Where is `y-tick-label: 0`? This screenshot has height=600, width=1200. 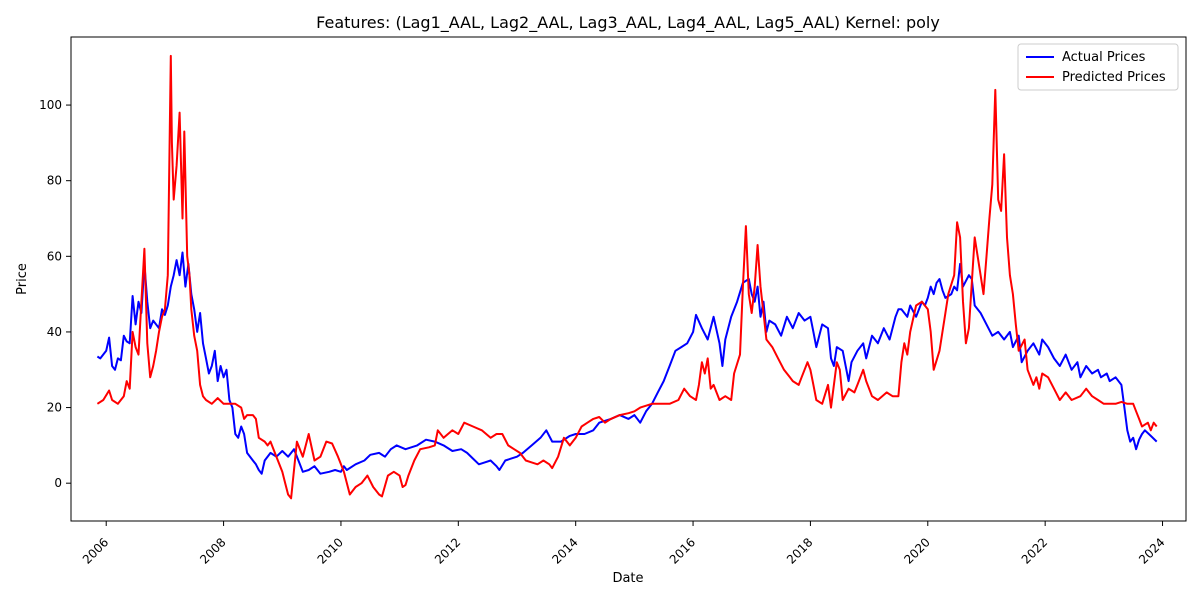
y-tick-label: 0 is located at coordinates (58, 483).